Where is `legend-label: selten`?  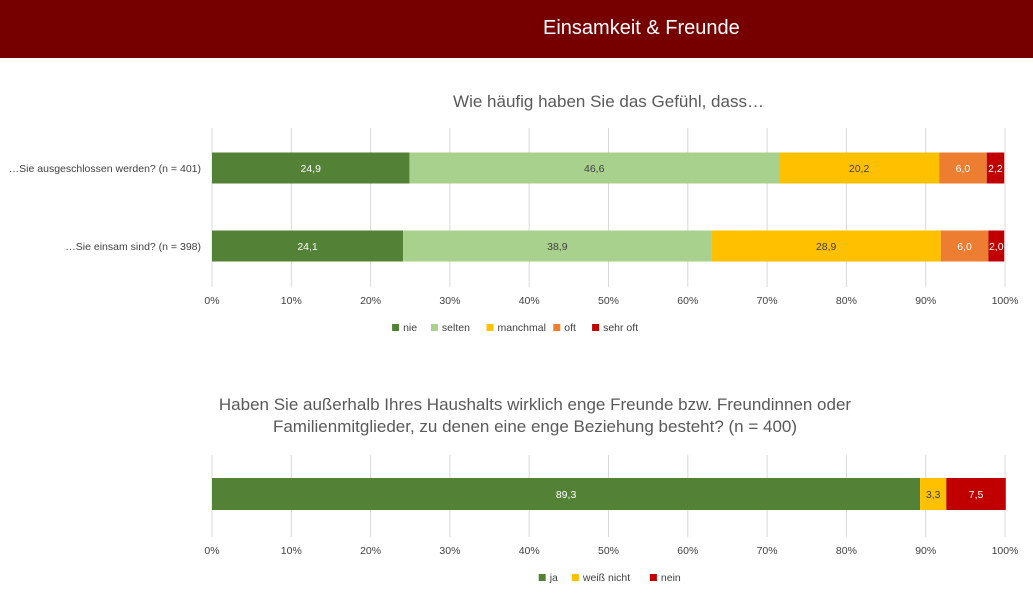 legend-label: selten is located at coordinates (456, 328).